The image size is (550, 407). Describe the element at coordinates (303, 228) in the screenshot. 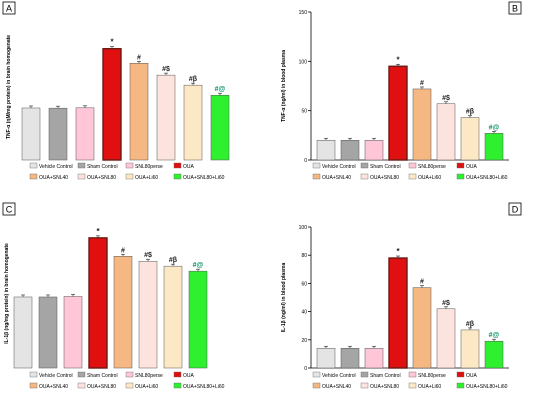

I see `y-tick-label: 100` at that location.